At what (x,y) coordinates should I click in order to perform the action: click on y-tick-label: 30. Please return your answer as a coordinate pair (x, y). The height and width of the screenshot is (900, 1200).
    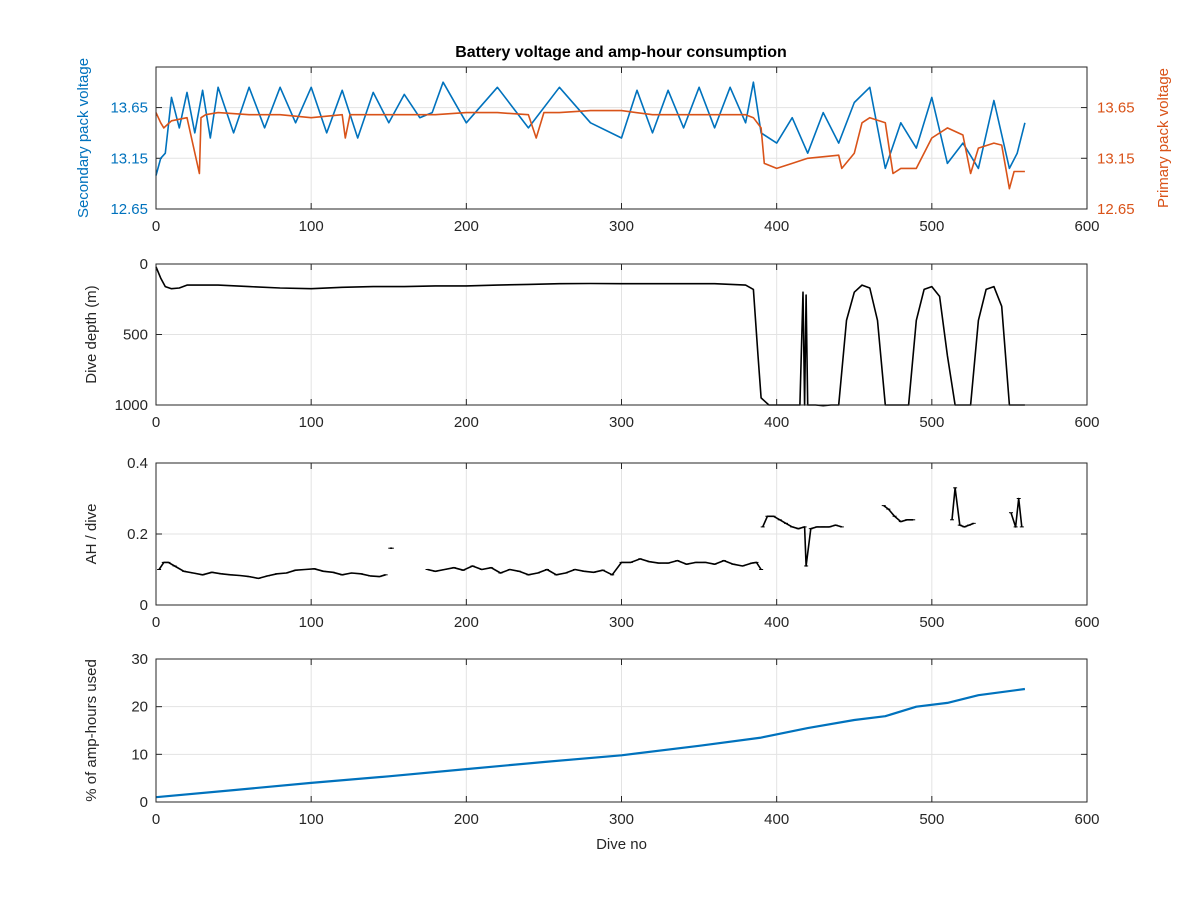
    Looking at the image, I should click on (139, 659).